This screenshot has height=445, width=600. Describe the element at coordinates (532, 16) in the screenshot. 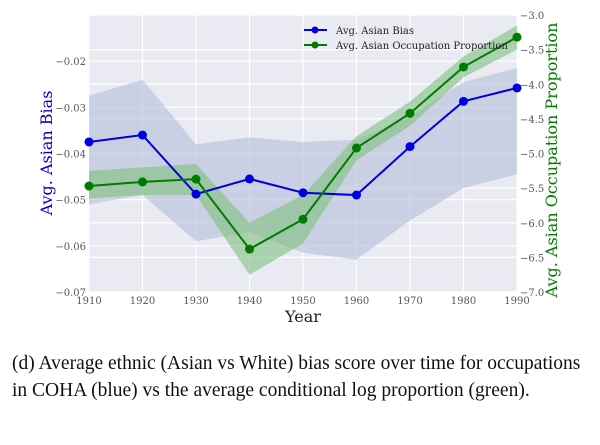

I see `right-tick-label: −3.0` at that location.